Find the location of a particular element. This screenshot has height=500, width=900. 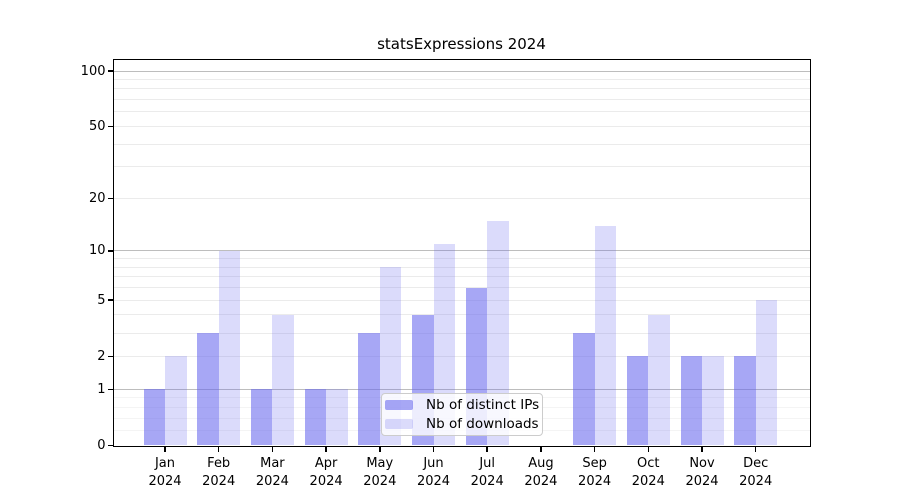

x-tick-label: Oct 2024 is located at coordinates (648, 473).